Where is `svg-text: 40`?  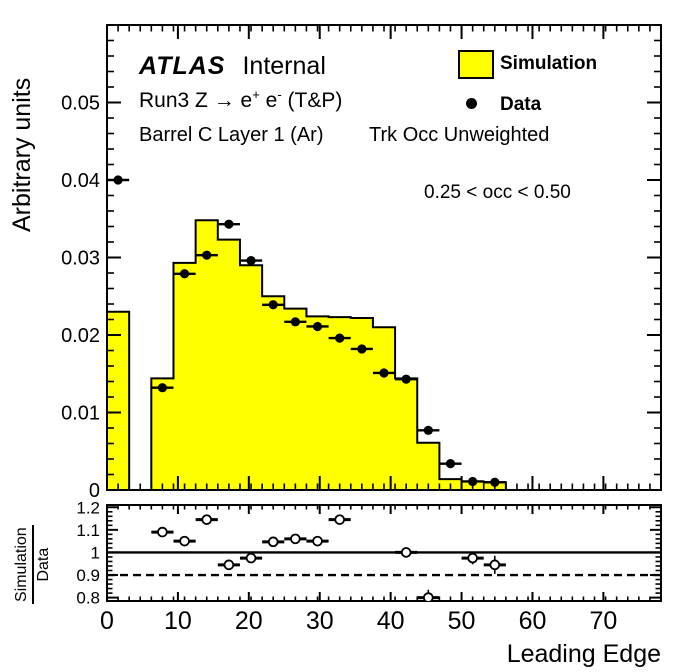 svg-text: 40 is located at coordinates (391, 621).